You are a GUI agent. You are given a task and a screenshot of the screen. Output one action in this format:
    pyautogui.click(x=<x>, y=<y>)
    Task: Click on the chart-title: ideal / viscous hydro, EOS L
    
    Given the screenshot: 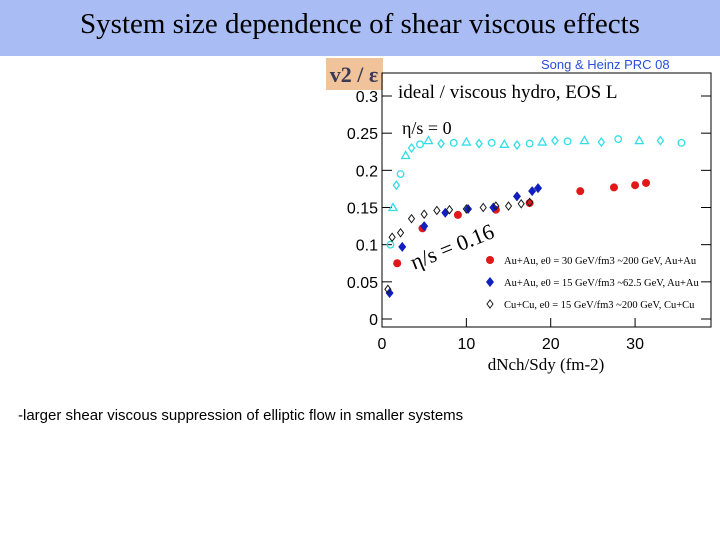 What is the action you would take?
    pyautogui.click(x=508, y=92)
    